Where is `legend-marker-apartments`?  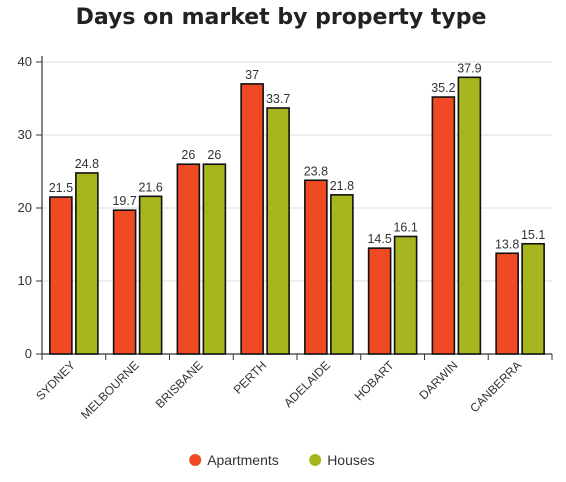
legend-marker-apartments is located at coordinates (195, 460).